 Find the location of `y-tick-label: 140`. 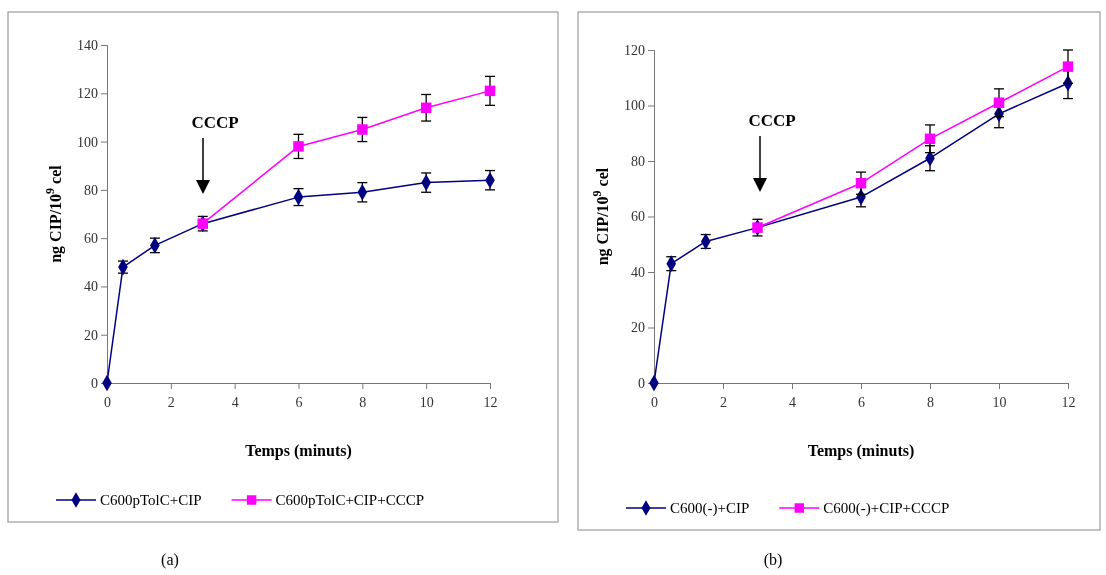

y-tick-label: 140 is located at coordinates (87, 45).